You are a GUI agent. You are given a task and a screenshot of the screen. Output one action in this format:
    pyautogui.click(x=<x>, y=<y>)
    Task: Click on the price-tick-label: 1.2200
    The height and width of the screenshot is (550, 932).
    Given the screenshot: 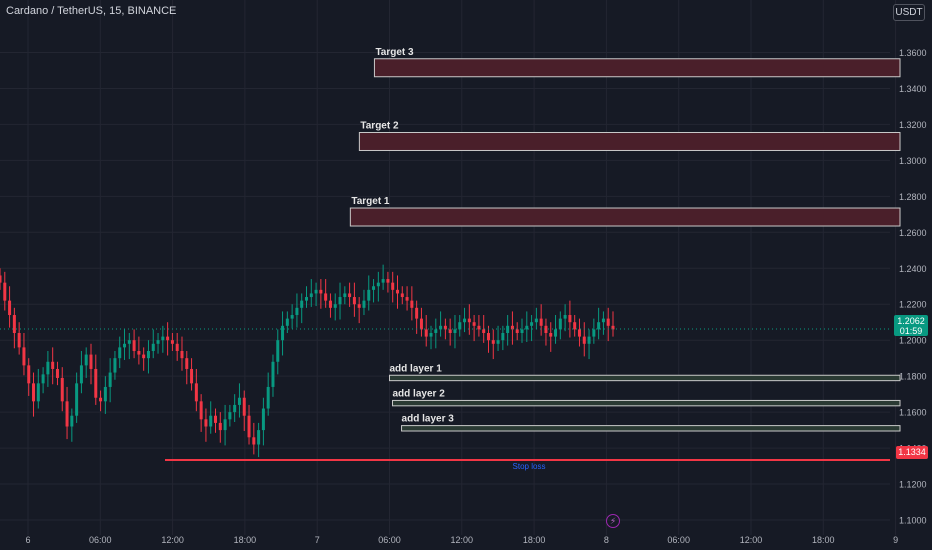 What is the action you would take?
    pyautogui.click(x=913, y=305)
    